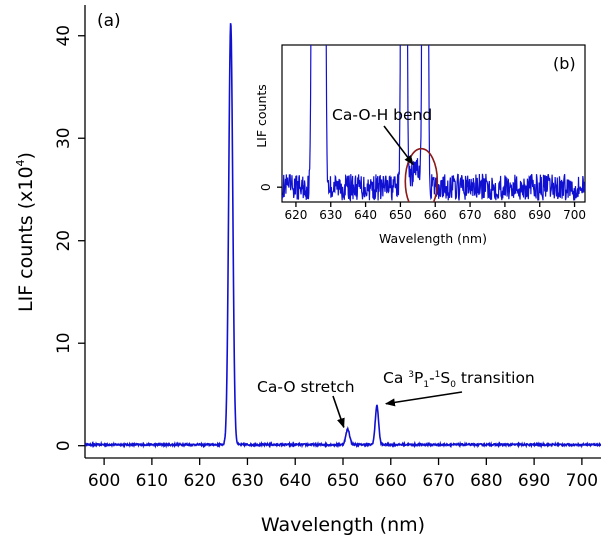  Describe the element at coordinates (104, 481) in the screenshot. I see `x-tick-label: 600` at that location.